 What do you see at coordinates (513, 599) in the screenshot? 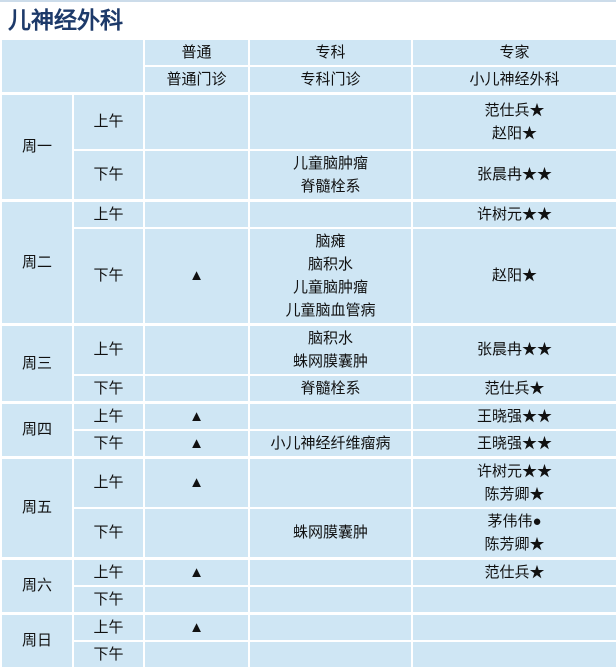
I see `expert-cell-sat-pm` at bounding box center [513, 599].